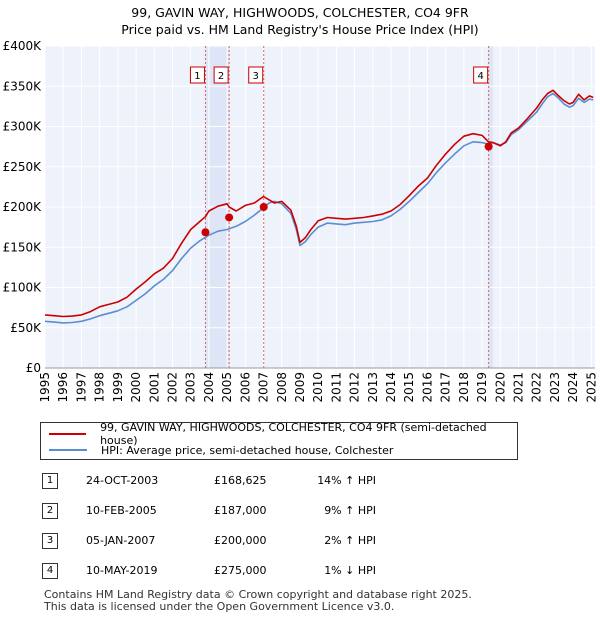  Describe the element at coordinates (23, 167) in the screenshot. I see `y-tick-label: £250K` at that location.